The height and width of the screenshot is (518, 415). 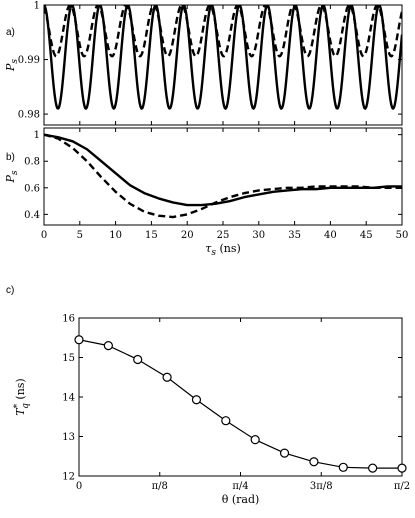 I want to click on panel-label: c), so click(x=10, y=290).